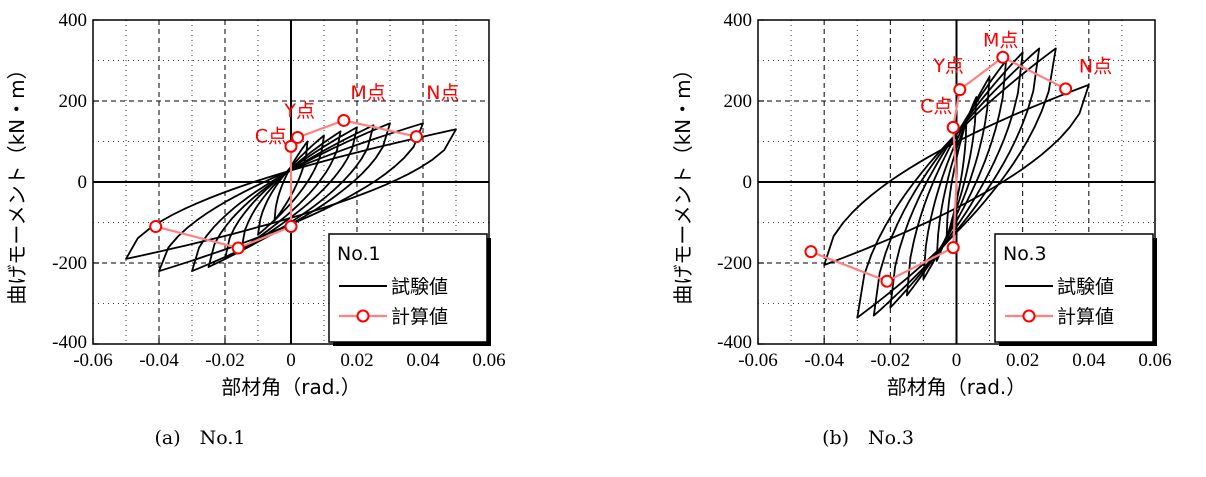 The image size is (1206, 477). Describe the element at coordinates (868, 438) in the screenshot. I see `panel-caption: (b) No.3` at that location.